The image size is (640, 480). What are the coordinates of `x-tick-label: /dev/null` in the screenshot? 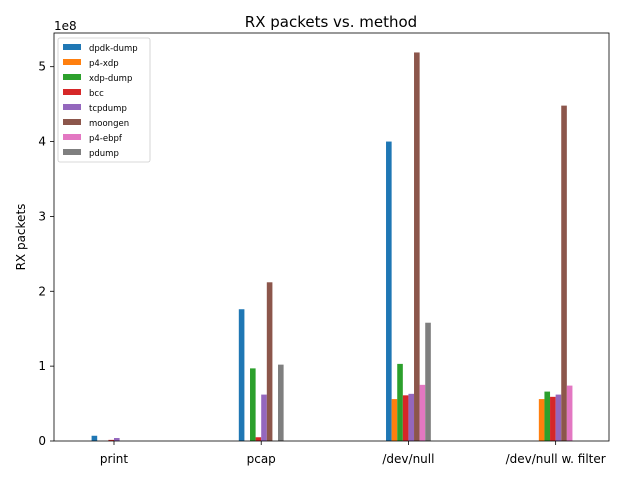 It's located at (408, 459).